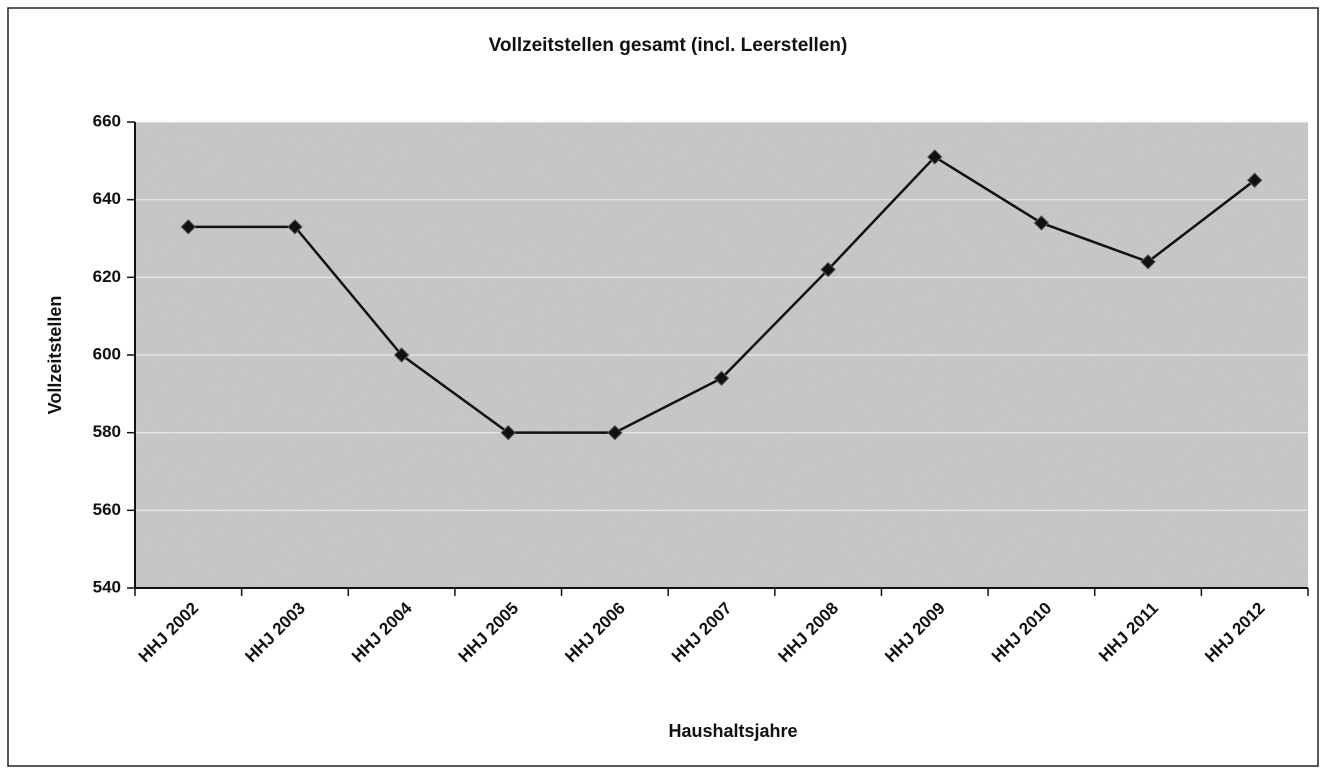 Image resolution: width=1324 pixels, height=771 pixels. I want to click on y-tick-label: 620, so click(107, 276).